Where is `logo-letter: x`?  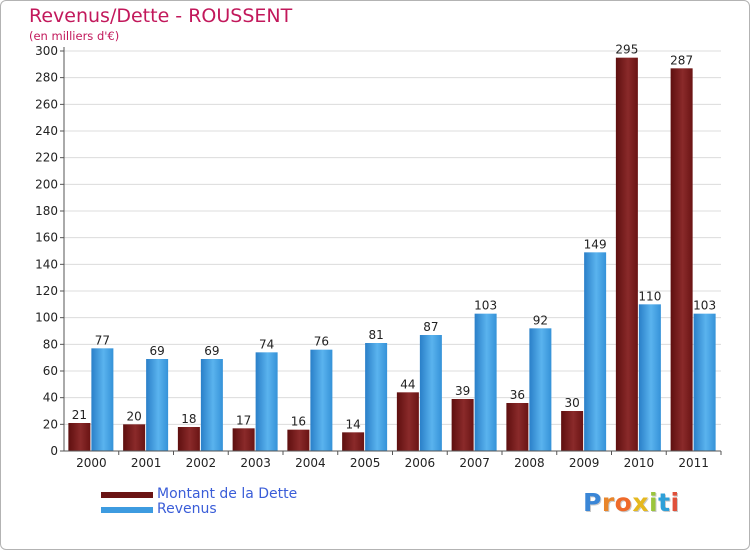 logo-letter: x is located at coordinates (640, 502).